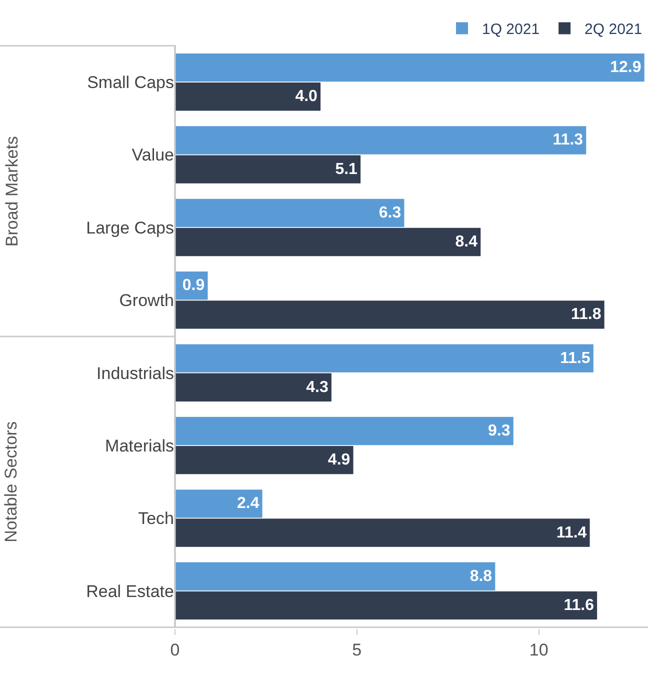 The width and height of the screenshot is (666, 673). Describe the element at coordinates (11, 481) in the screenshot. I see `text: Notable Sectors` at that location.